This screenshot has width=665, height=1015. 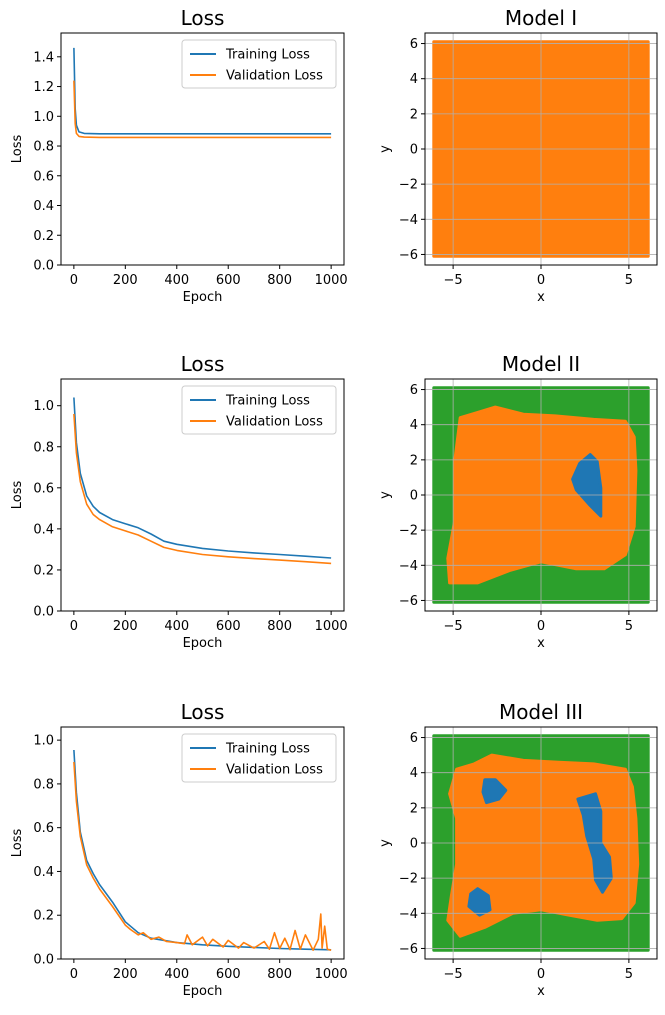 What do you see at coordinates (541, 364) in the screenshot?
I see `chart-title: Model II` at bounding box center [541, 364].